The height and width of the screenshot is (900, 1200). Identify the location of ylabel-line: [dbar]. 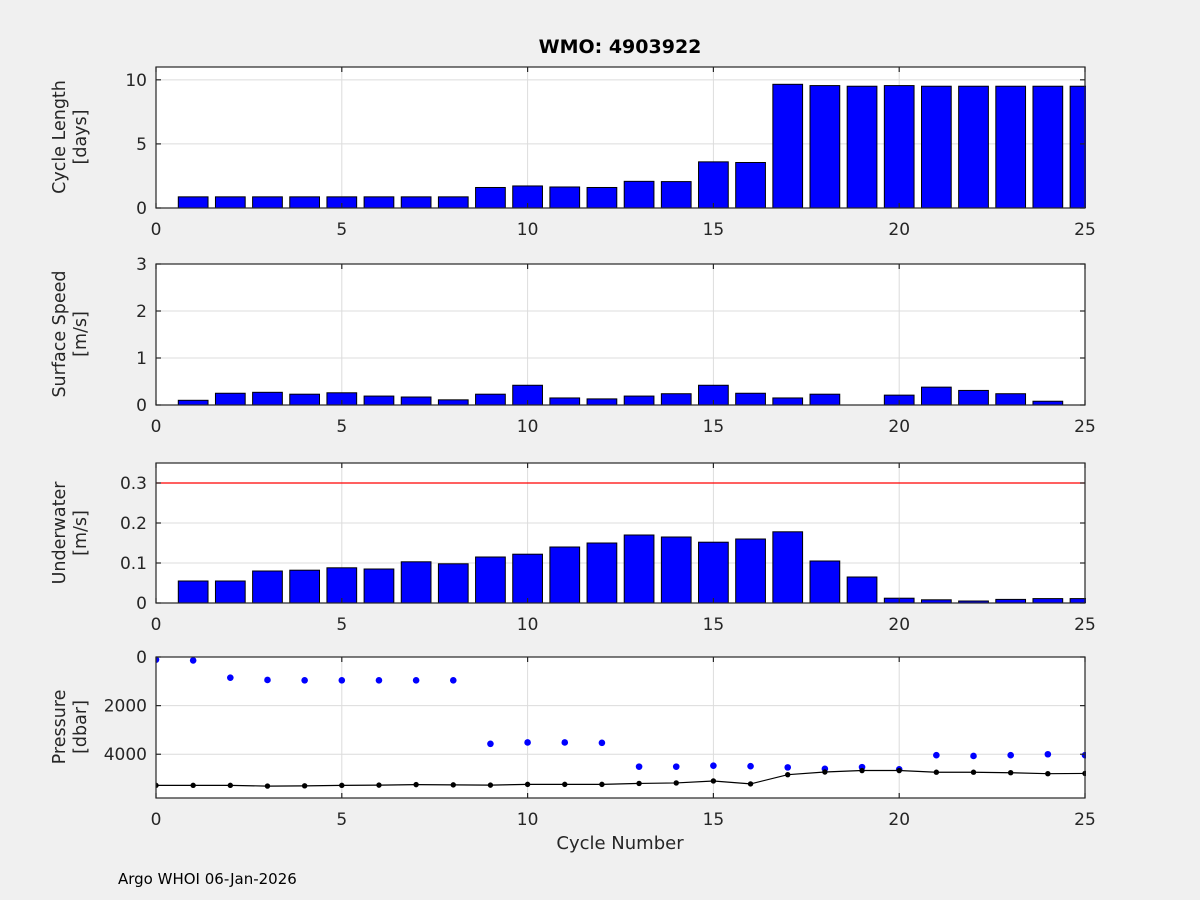
(81, 727).